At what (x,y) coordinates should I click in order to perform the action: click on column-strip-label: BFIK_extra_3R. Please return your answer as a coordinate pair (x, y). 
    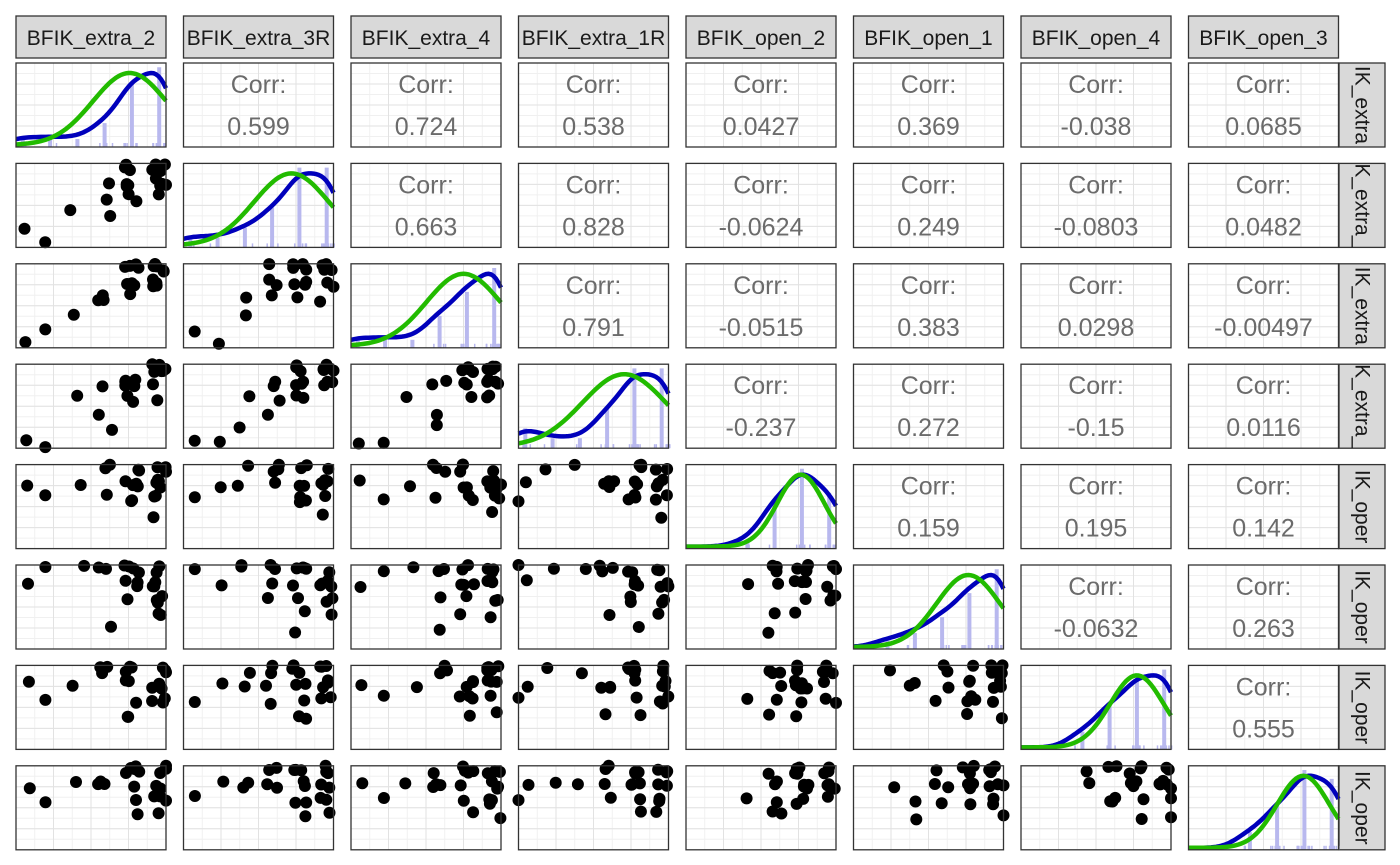
    Looking at the image, I should click on (259, 38).